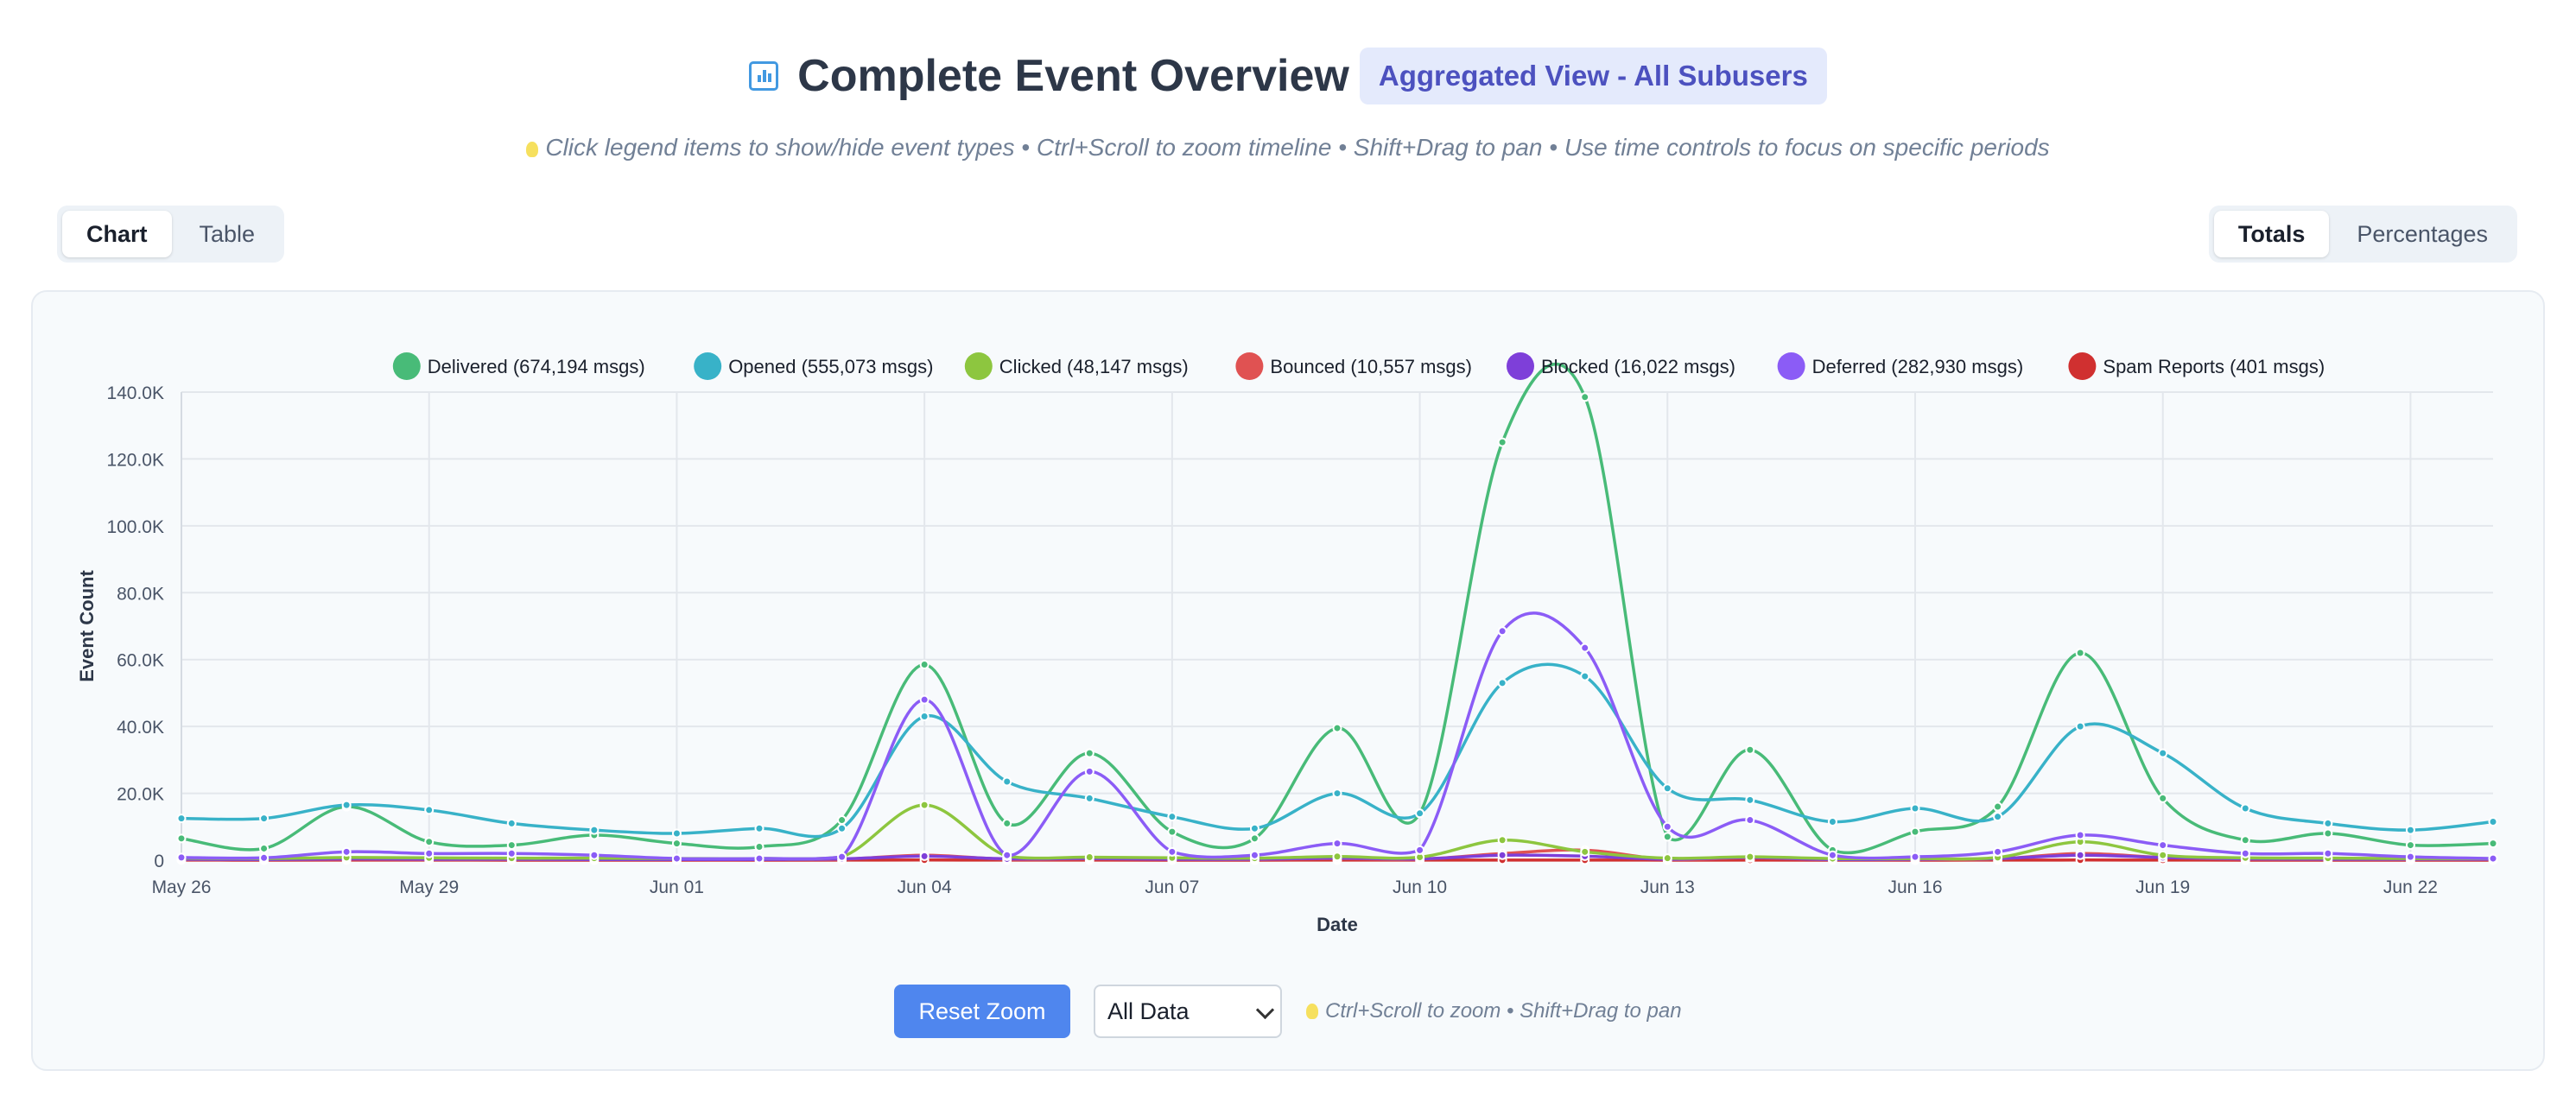 The width and height of the screenshot is (2576, 1102). Describe the element at coordinates (1265, 1010) in the screenshot. I see `chevron-down-icon` at that location.